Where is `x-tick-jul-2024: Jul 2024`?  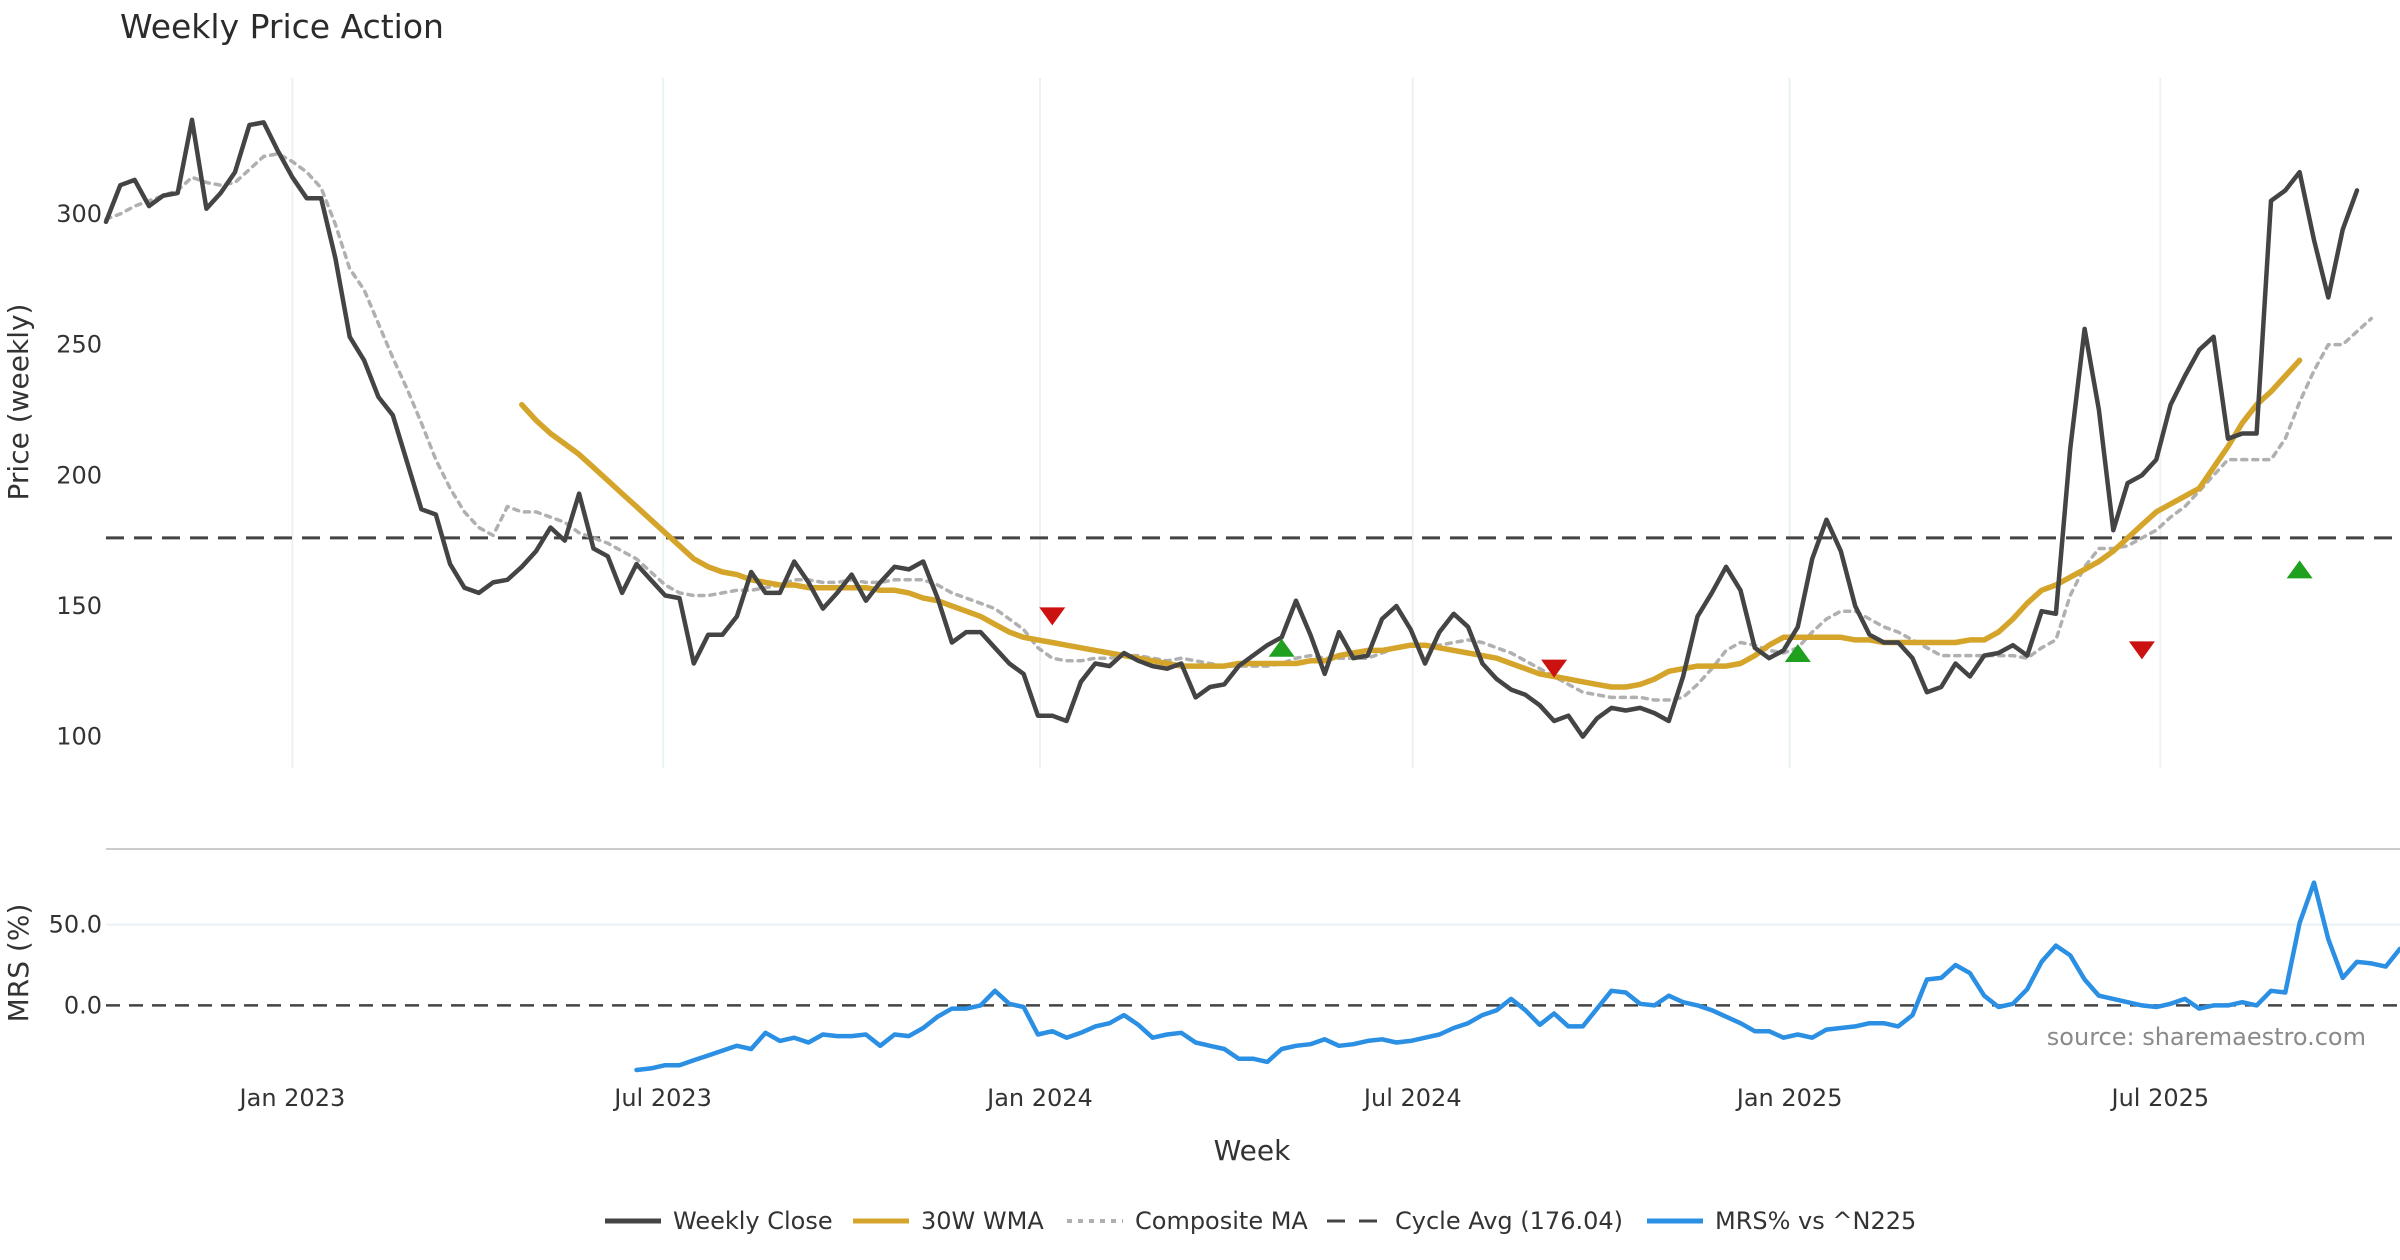
x-tick-jul-2024: Jul 2024 is located at coordinates (1412, 1098).